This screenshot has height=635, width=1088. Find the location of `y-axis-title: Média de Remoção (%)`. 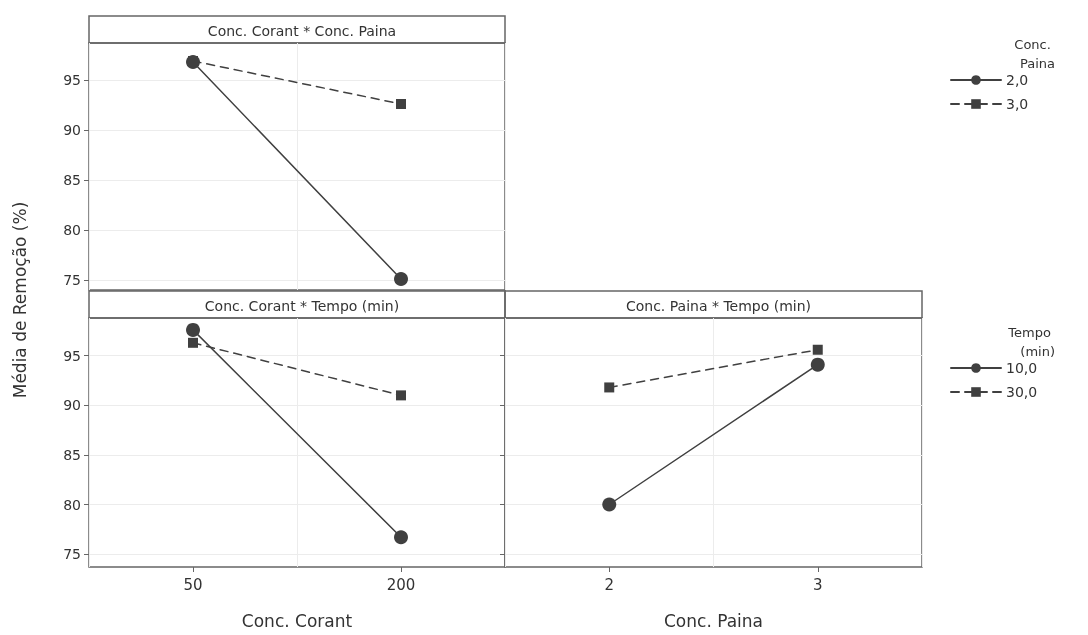

y-axis-title: Média de Remoção (%) is located at coordinates (20, 300).